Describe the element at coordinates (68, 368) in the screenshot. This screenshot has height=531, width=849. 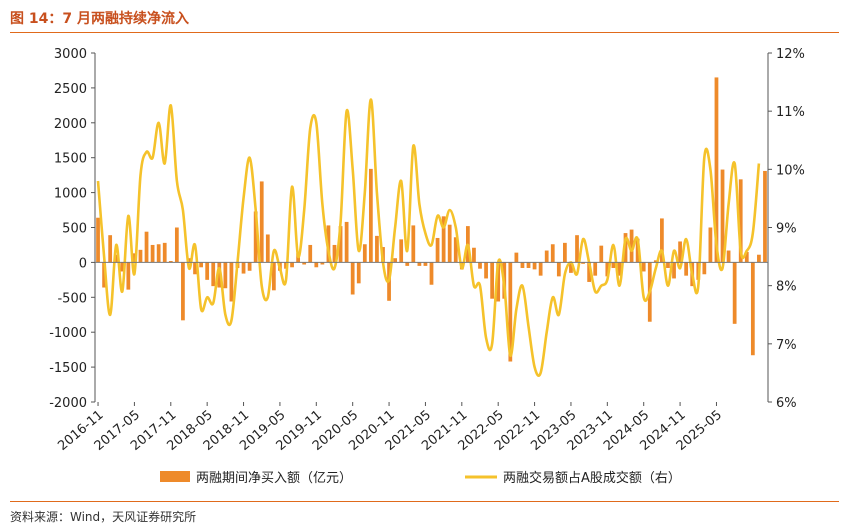
I see `left-tick-label: -1500` at that location.